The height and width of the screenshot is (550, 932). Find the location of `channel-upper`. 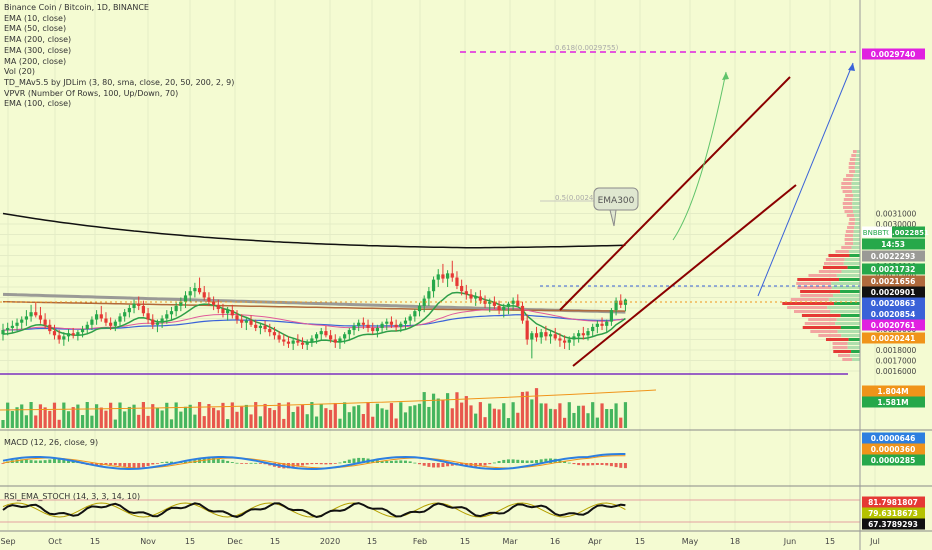

channel-upper is located at coordinates (675, 193).